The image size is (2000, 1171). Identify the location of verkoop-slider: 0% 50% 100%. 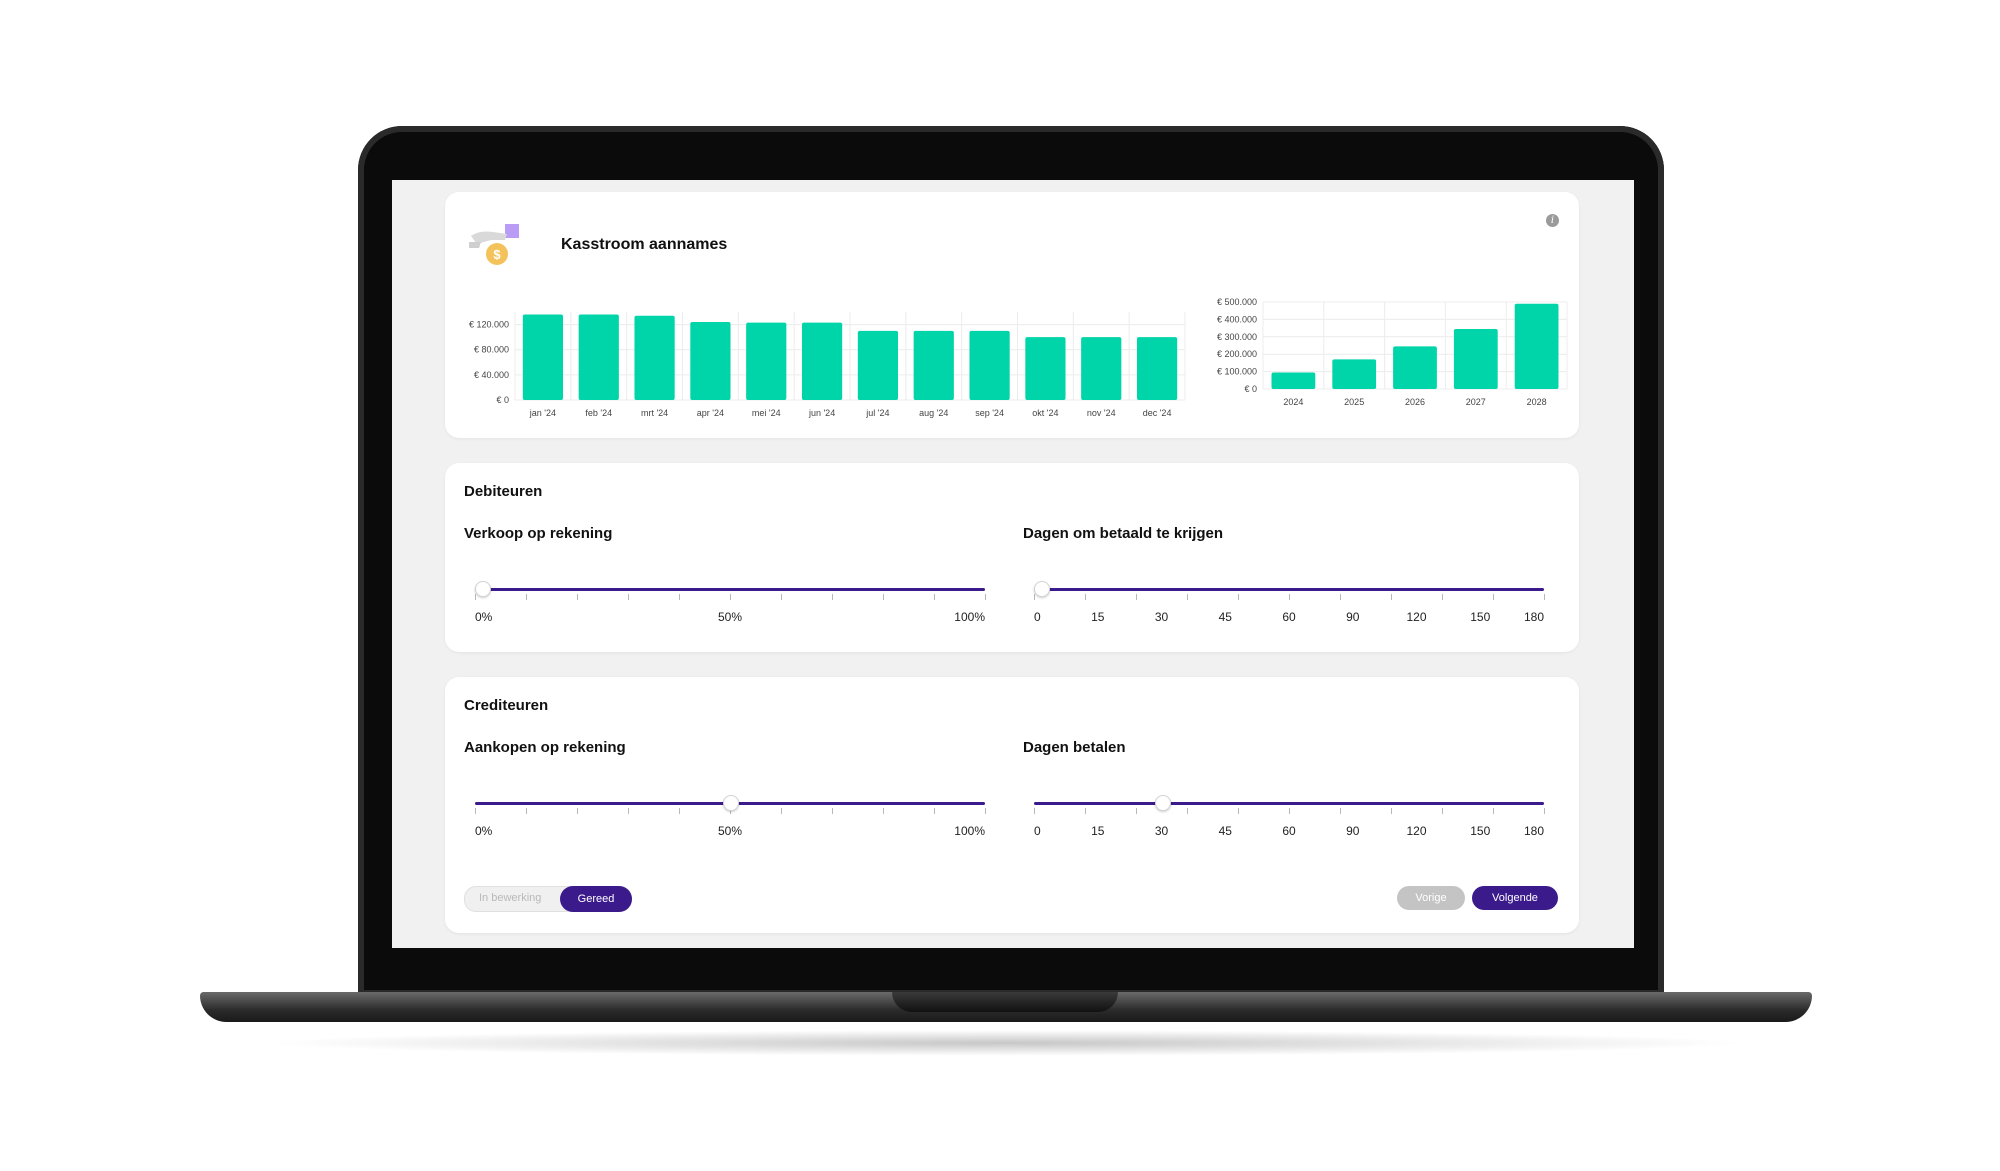
(730, 599).